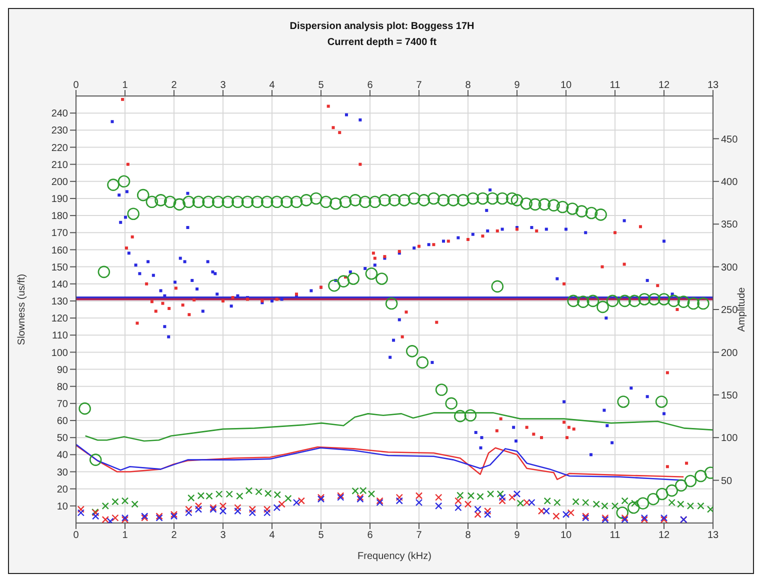 This screenshot has width=762, height=582. I want to click on x2-tick-label: 7, so click(419, 536).